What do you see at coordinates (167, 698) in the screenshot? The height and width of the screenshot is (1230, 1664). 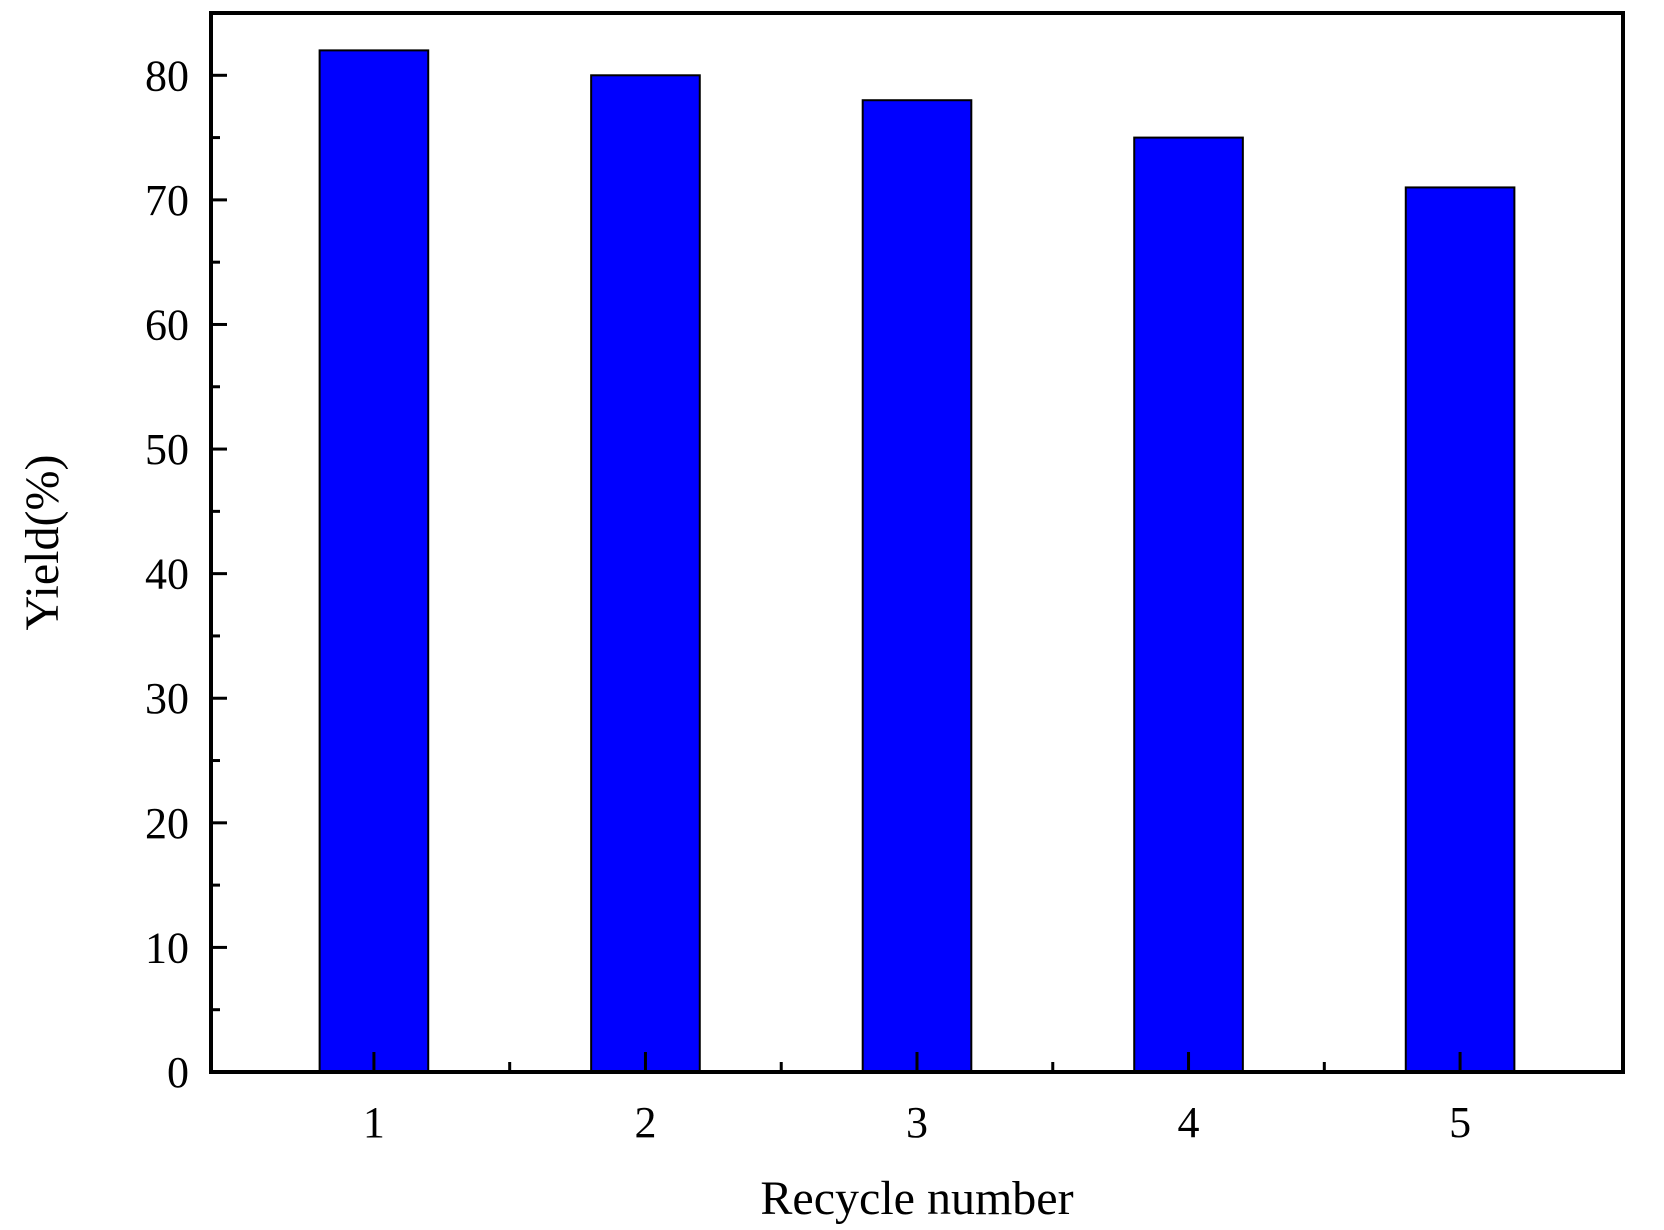 I see `y-tick-label: 30` at bounding box center [167, 698].